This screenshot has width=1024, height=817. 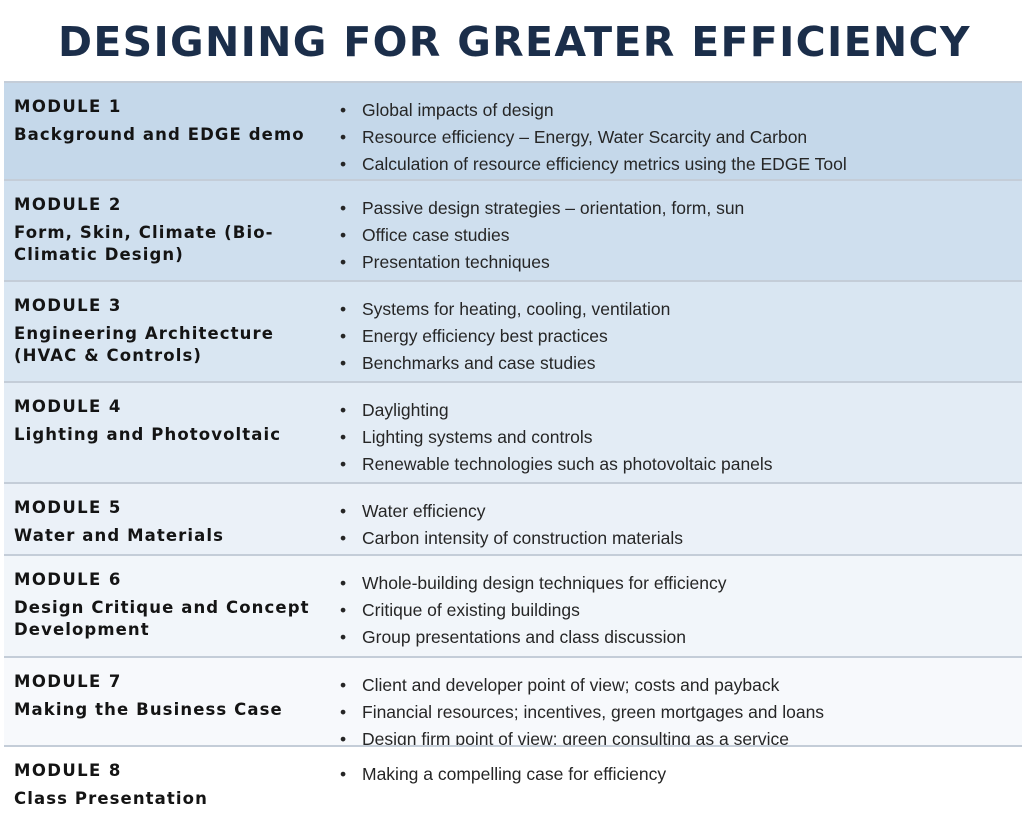 I want to click on module-header: MODULE 8 Class Presentation, so click(x=174, y=778).